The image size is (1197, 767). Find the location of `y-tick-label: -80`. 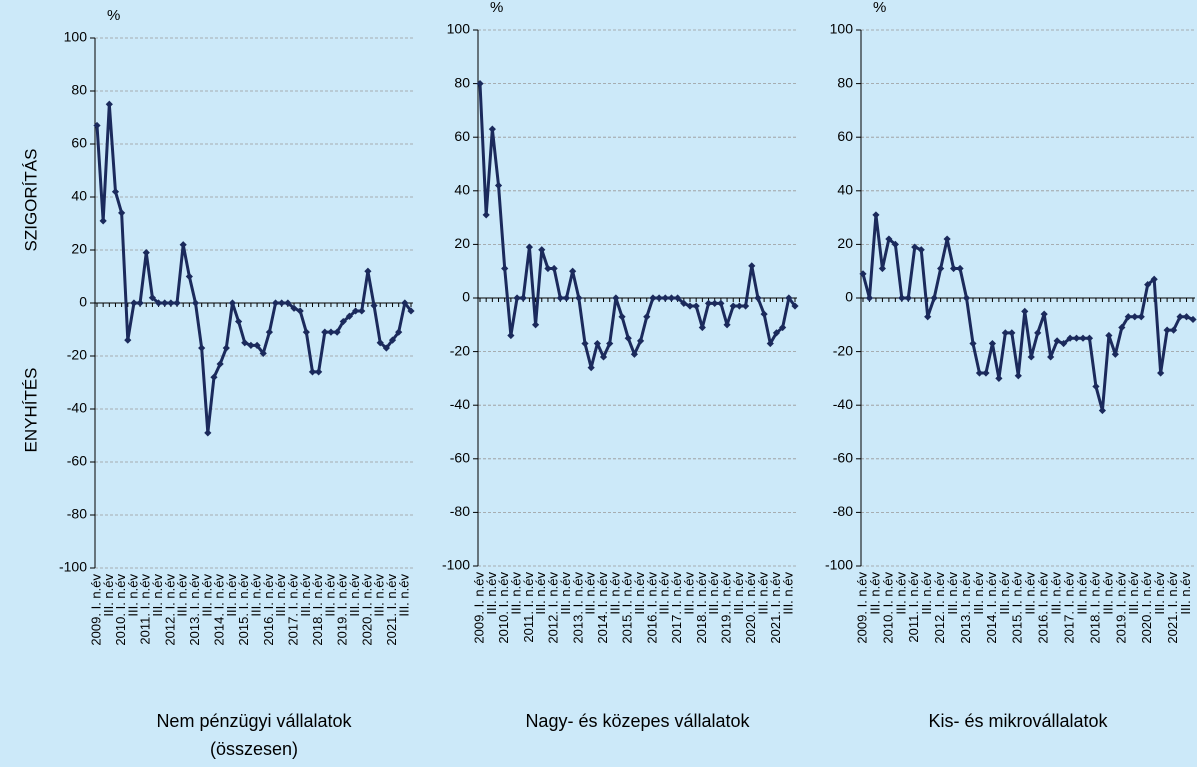

y-tick-label: -80 is located at coordinates (77, 514).